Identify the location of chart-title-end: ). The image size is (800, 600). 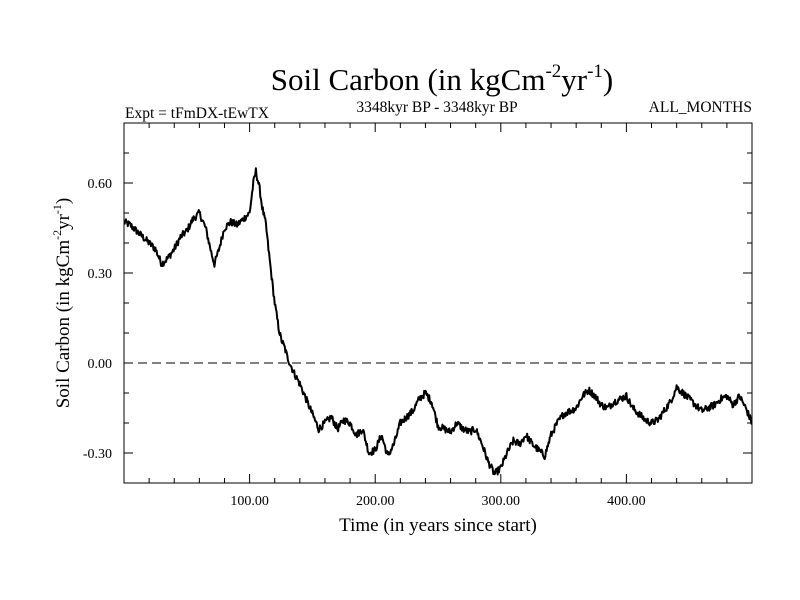
(608, 79).